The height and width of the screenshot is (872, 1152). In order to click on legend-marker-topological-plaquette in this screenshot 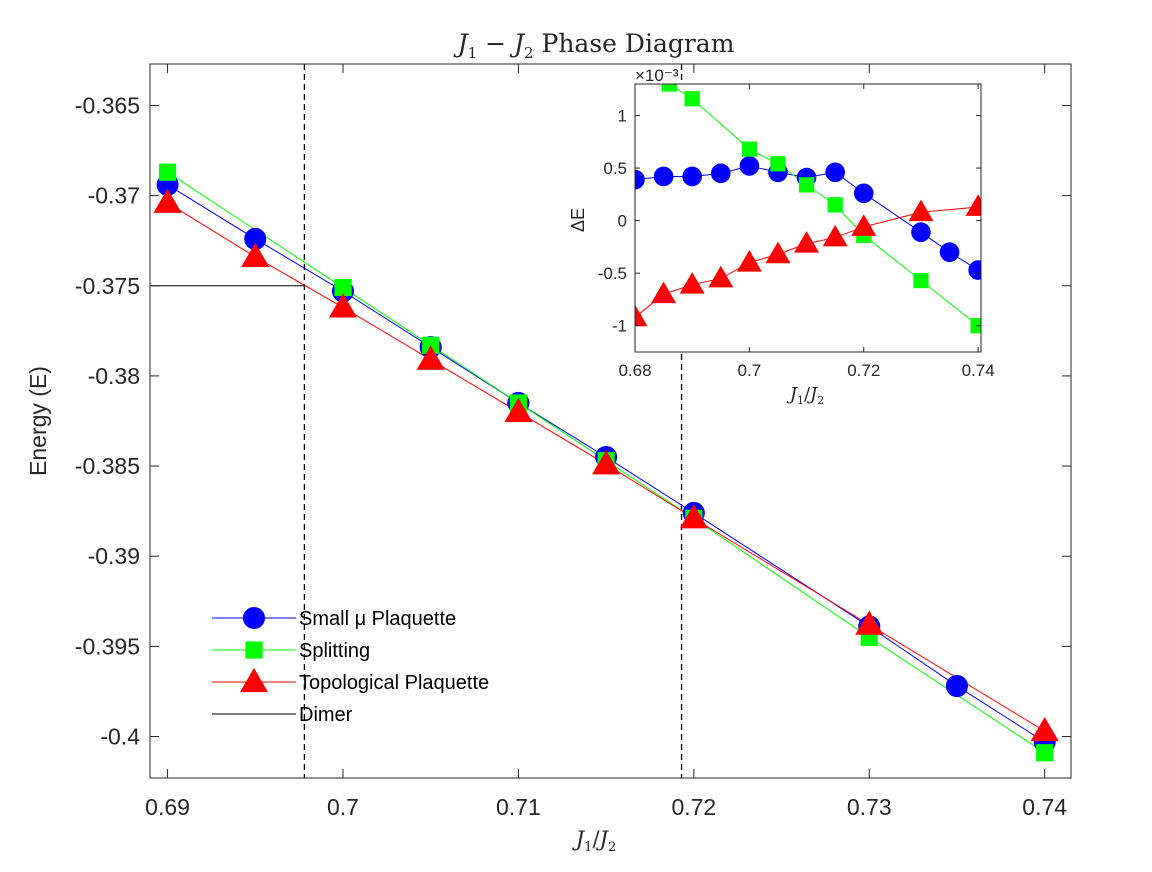, I will do `click(254, 680)`.